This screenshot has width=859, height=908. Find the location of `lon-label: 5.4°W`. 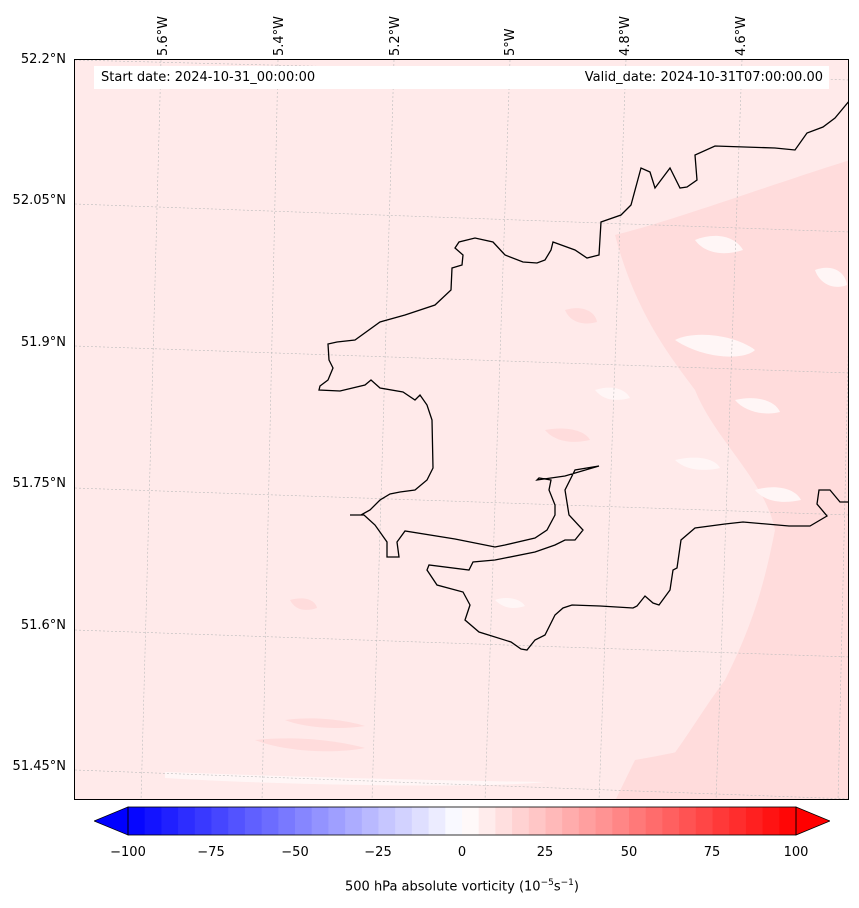

lon-label: 5.4°W is located at coordinates (279, 35).